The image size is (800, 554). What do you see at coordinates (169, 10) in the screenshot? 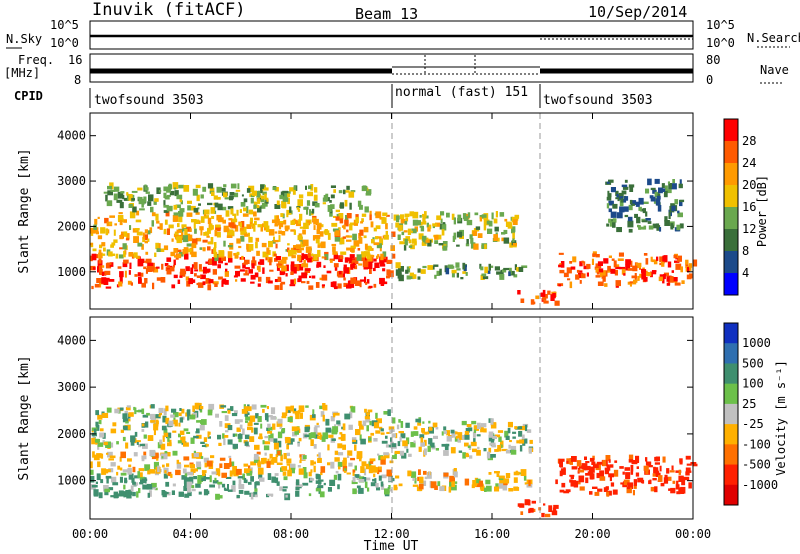
I see `station-title: Inuvik (fitACF)` at bounding box center [169, 10].